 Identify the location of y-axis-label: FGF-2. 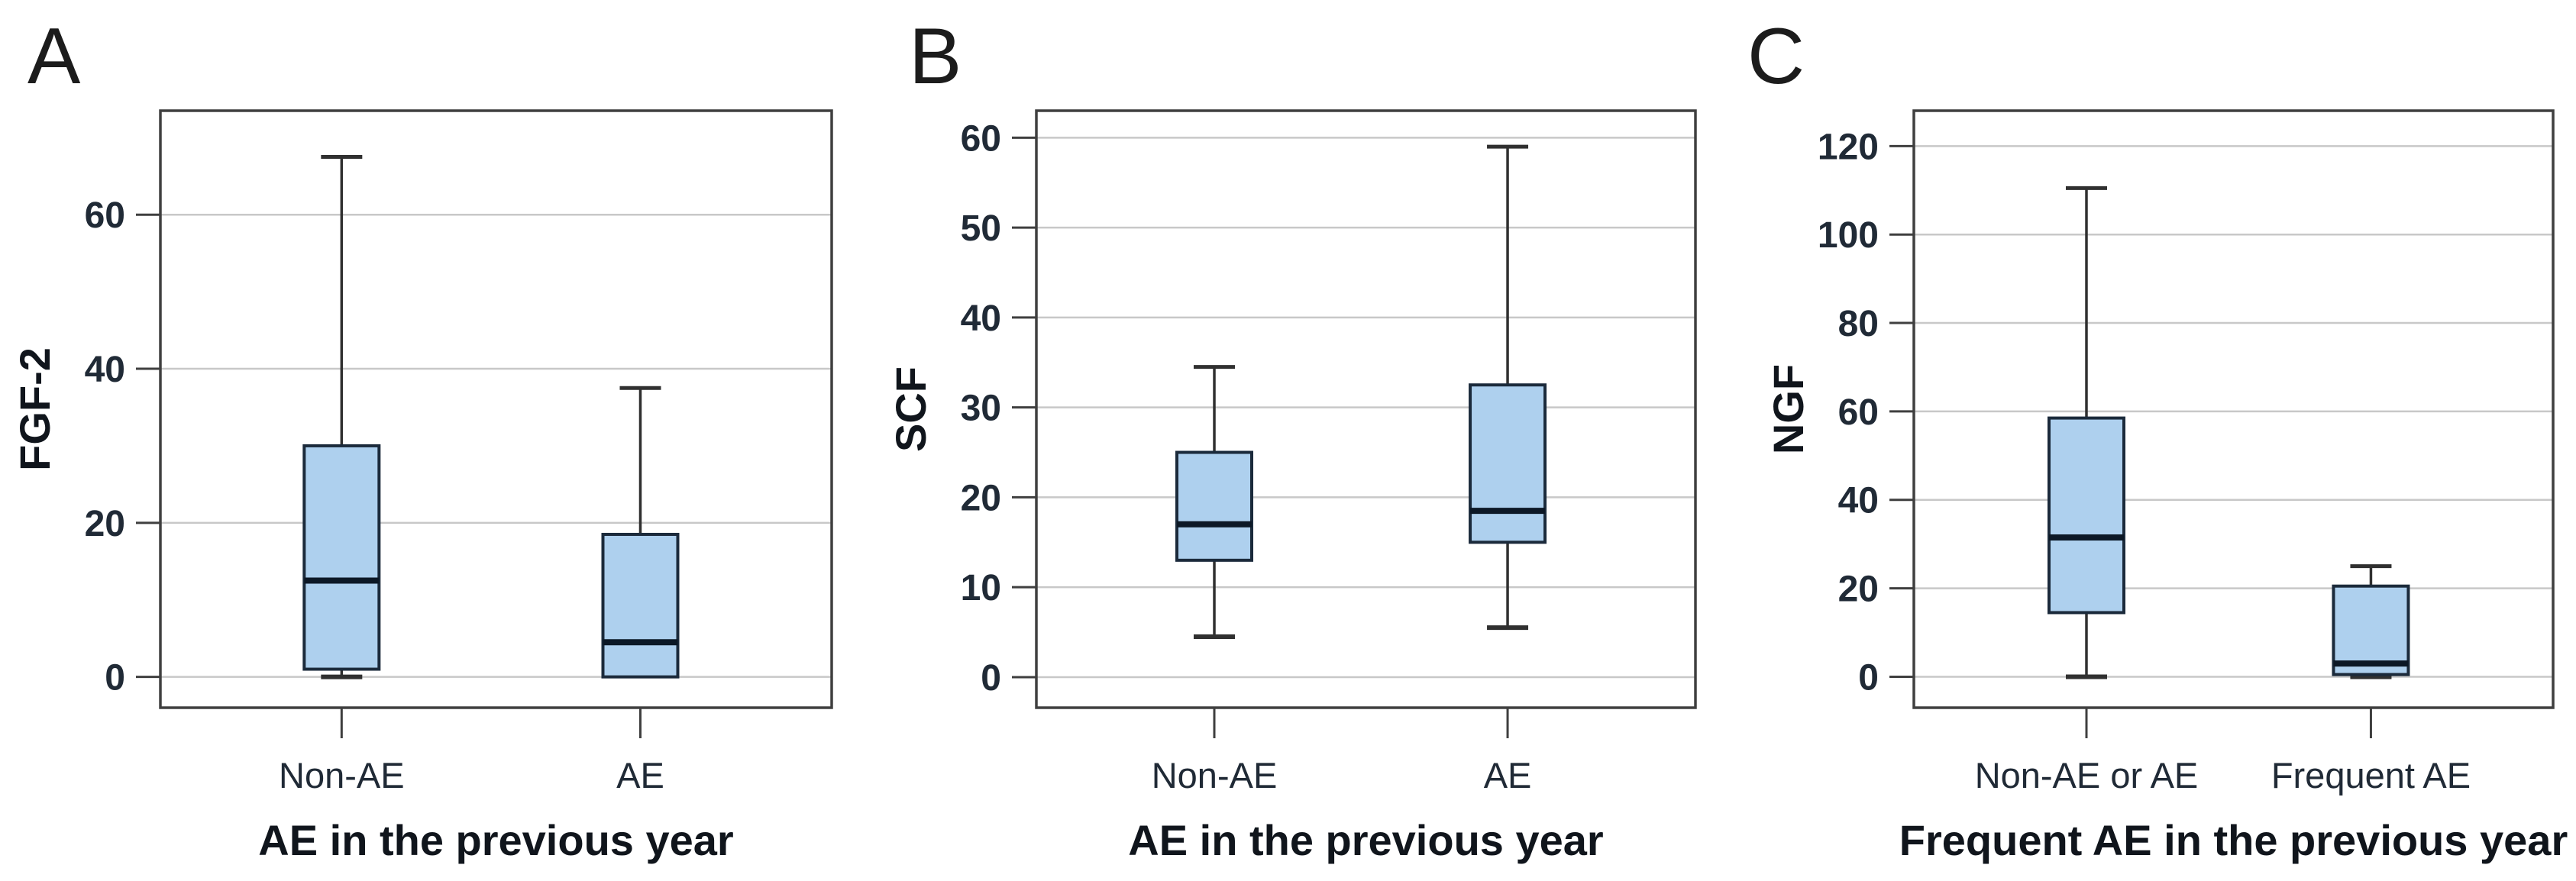
(35, 409).